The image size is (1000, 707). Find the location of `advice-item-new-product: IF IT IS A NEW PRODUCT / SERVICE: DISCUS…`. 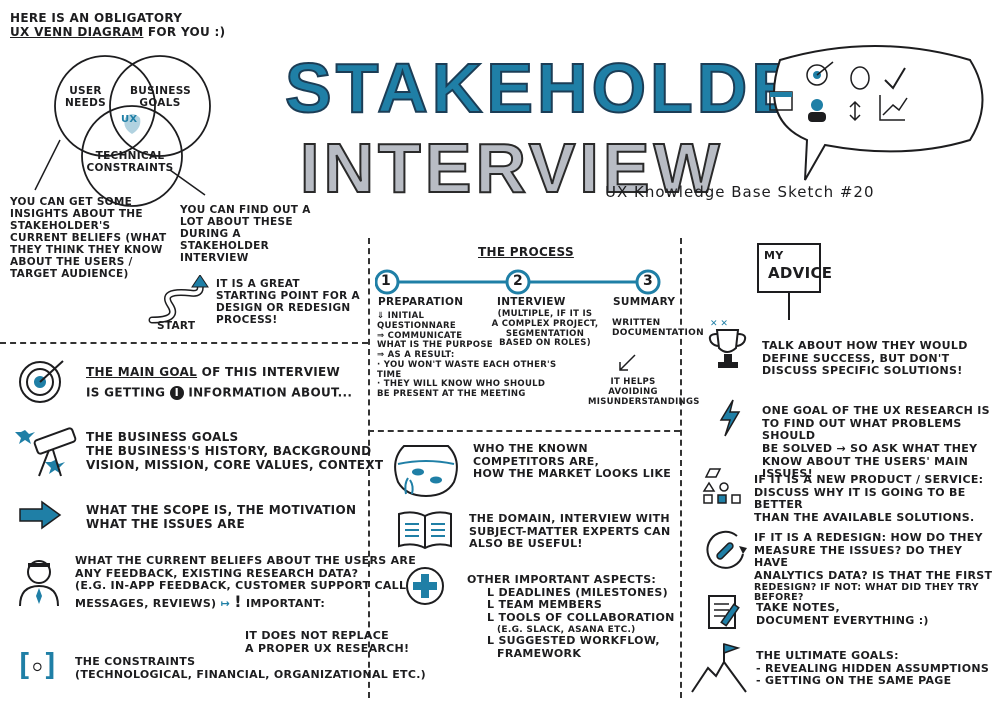

advice-item-new-product: IF IT IS A NEW PRODUCT / SERVICE: DISCUS… is located at coordinates (869, 498).